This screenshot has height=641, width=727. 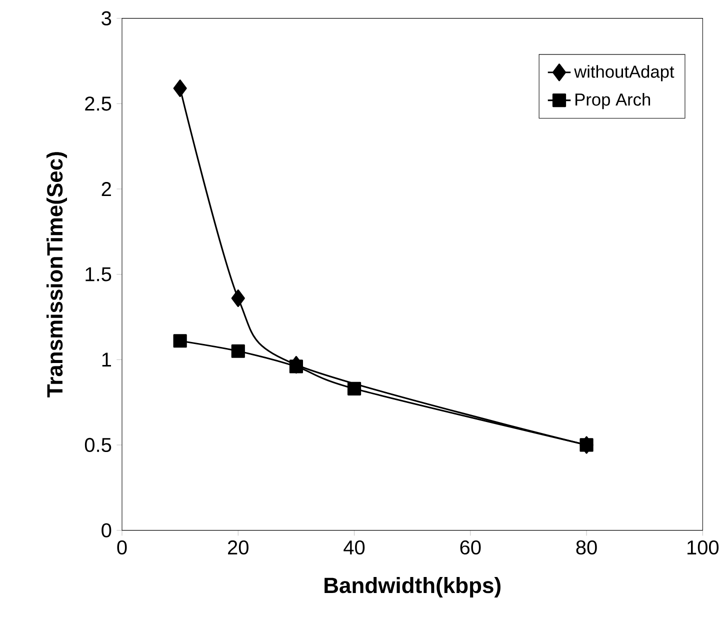 I want to click on legend-label: Prop Arch, so click(x=613, y=101).